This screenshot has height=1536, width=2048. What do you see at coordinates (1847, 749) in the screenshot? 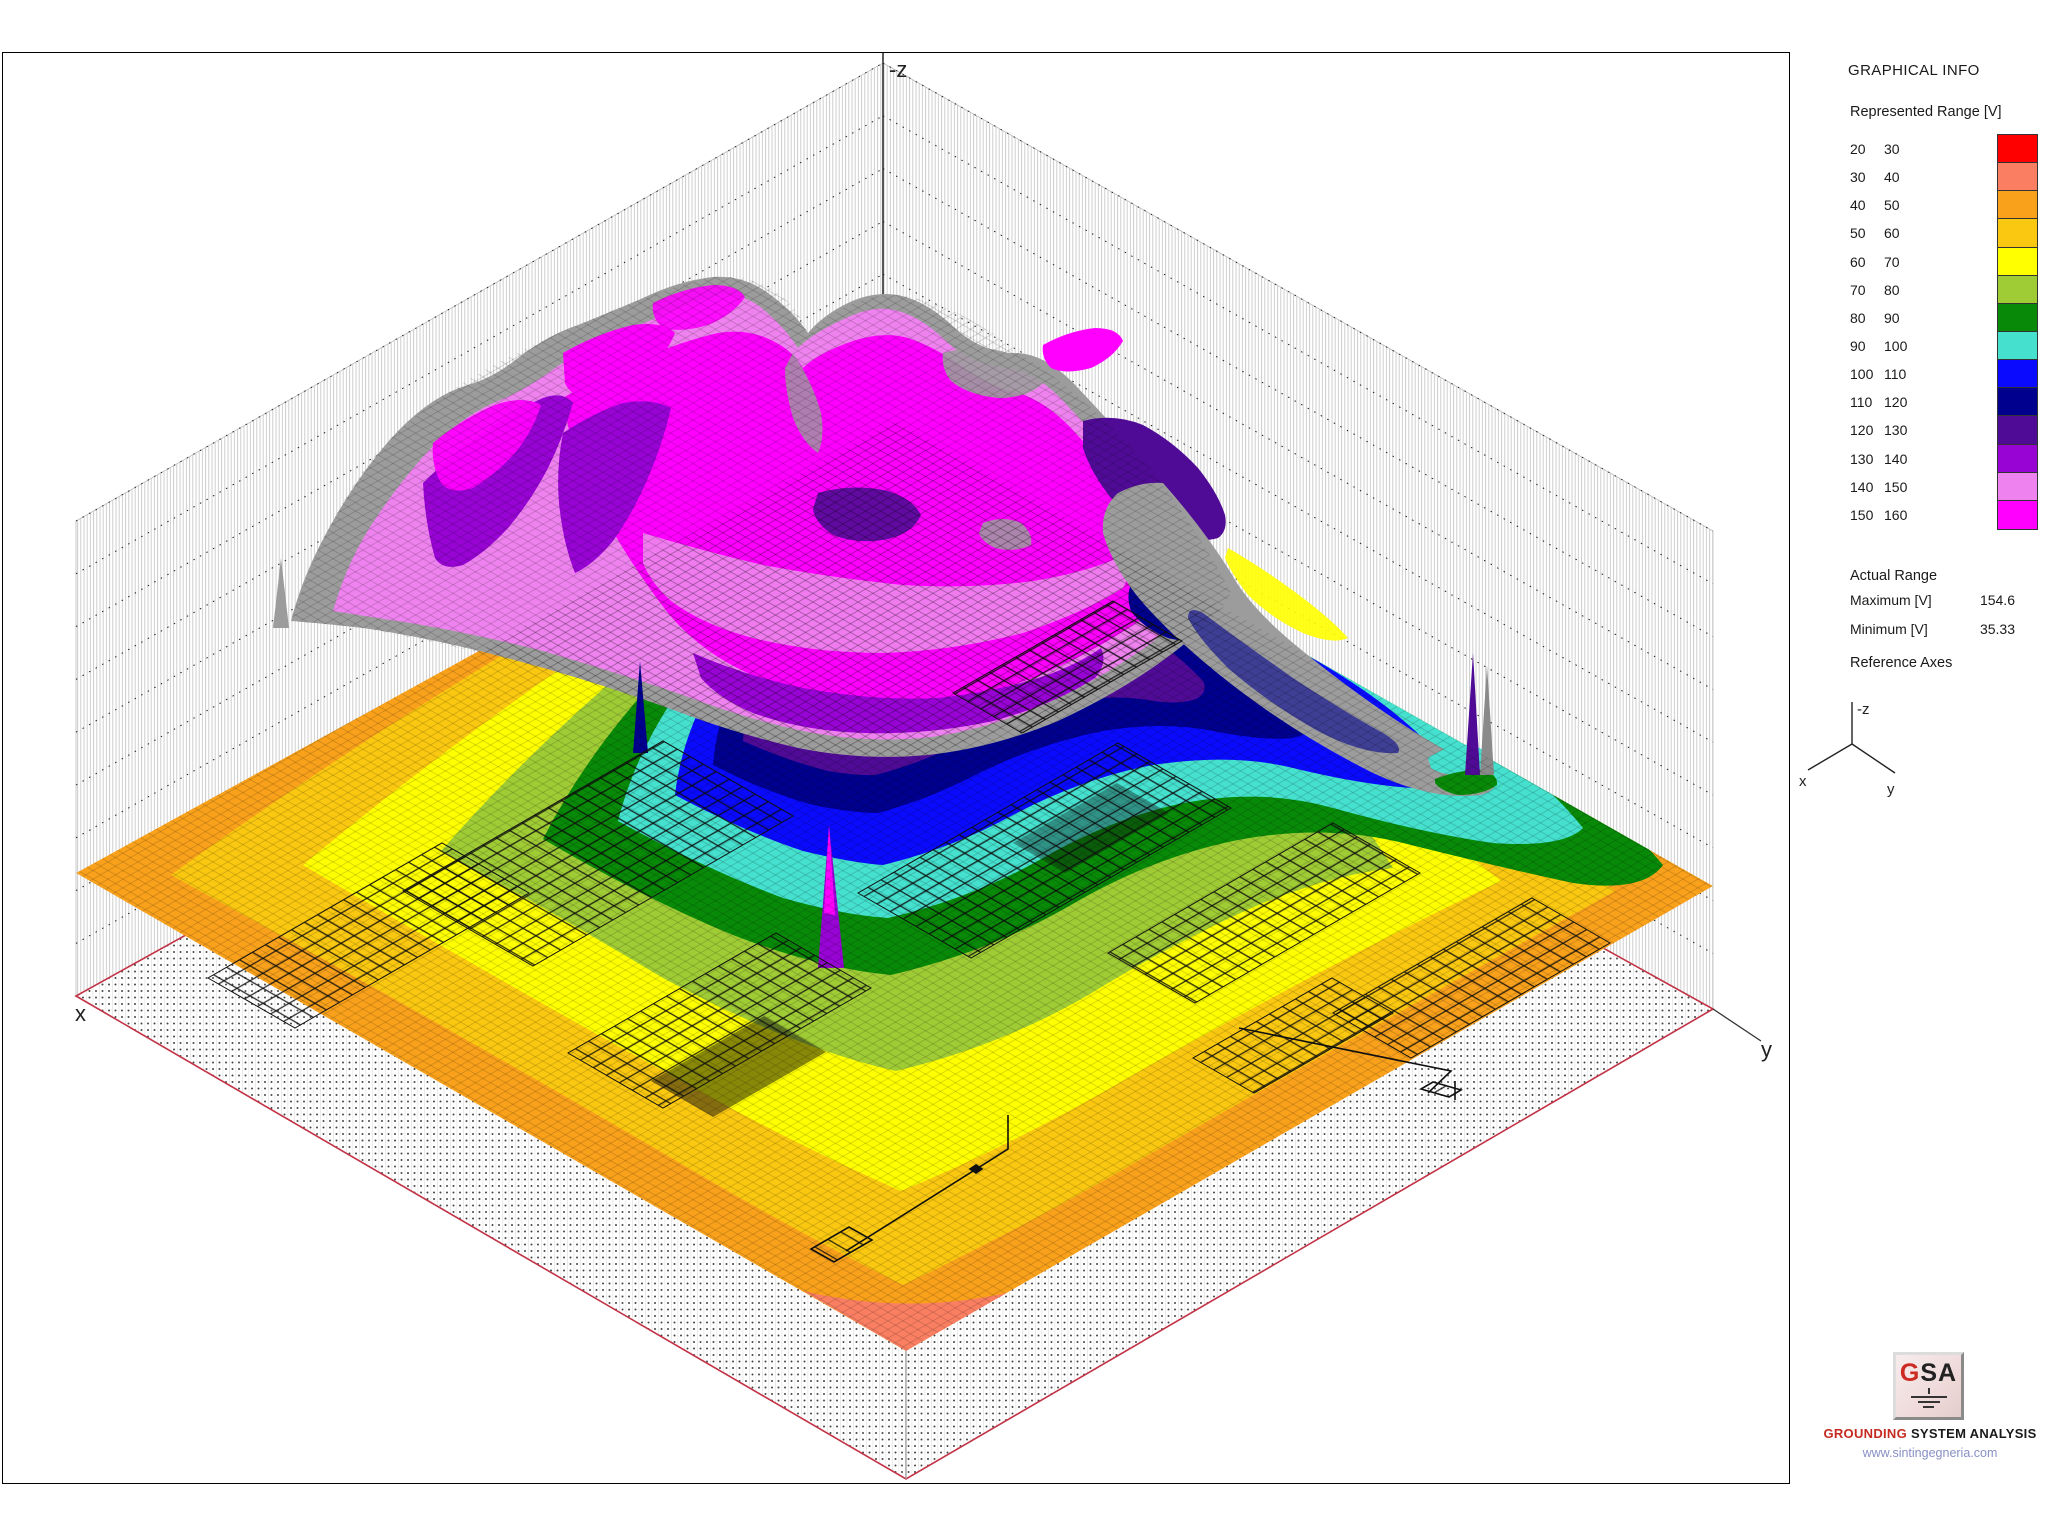
I see `reference-axes-icon: -z x y` at bounding box center [1847, 749].